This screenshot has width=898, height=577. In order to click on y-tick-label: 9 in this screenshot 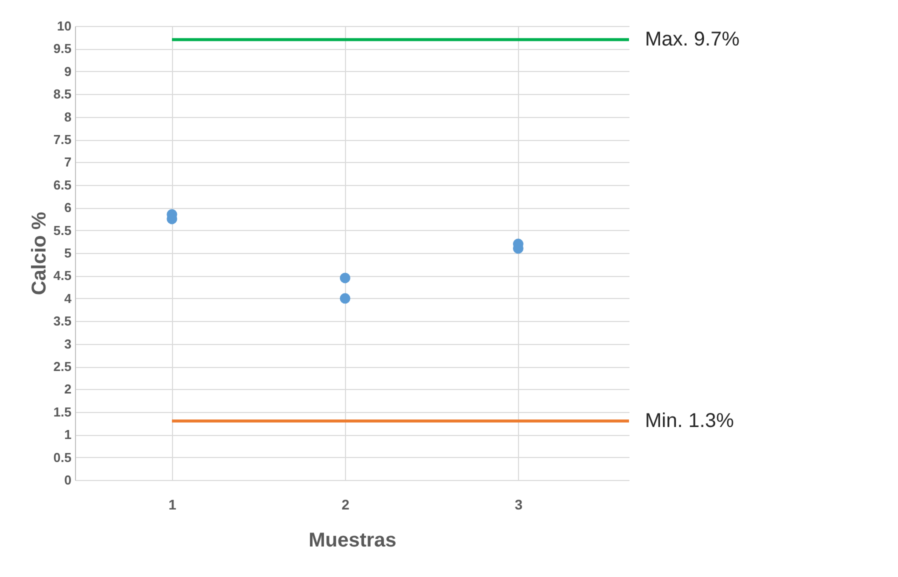, I will do `click(68, 71)`.